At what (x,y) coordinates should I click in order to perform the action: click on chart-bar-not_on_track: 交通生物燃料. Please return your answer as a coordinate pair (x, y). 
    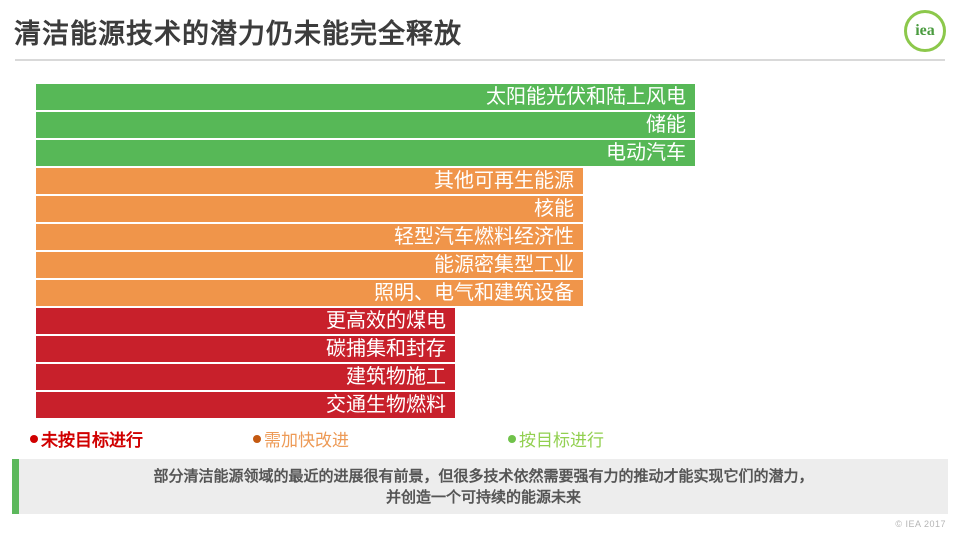
    Looking at the image, I should click on (245, 405).